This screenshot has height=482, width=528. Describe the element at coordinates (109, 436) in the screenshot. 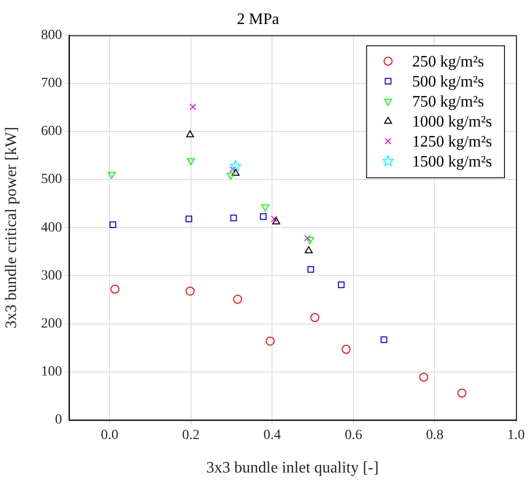

I see `x-tick-label: 0.0` at that location.